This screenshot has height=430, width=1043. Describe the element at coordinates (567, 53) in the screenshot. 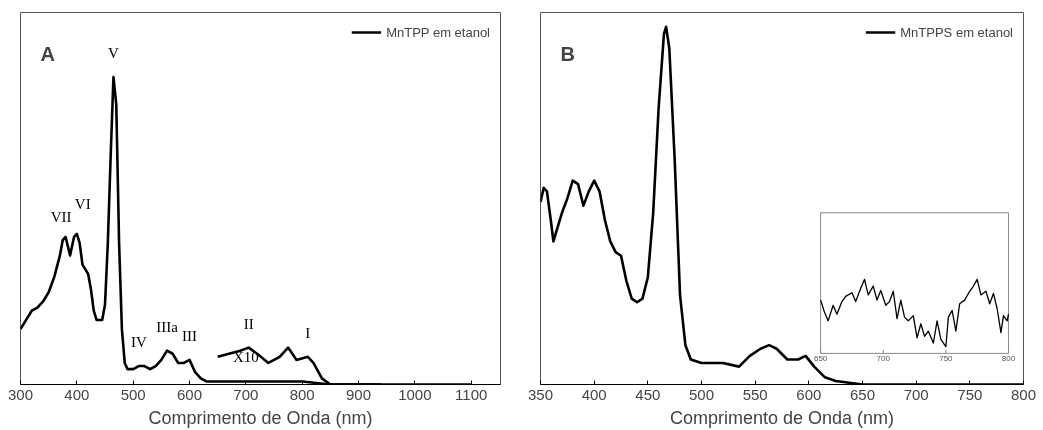

I see `annotation: B` at that location.